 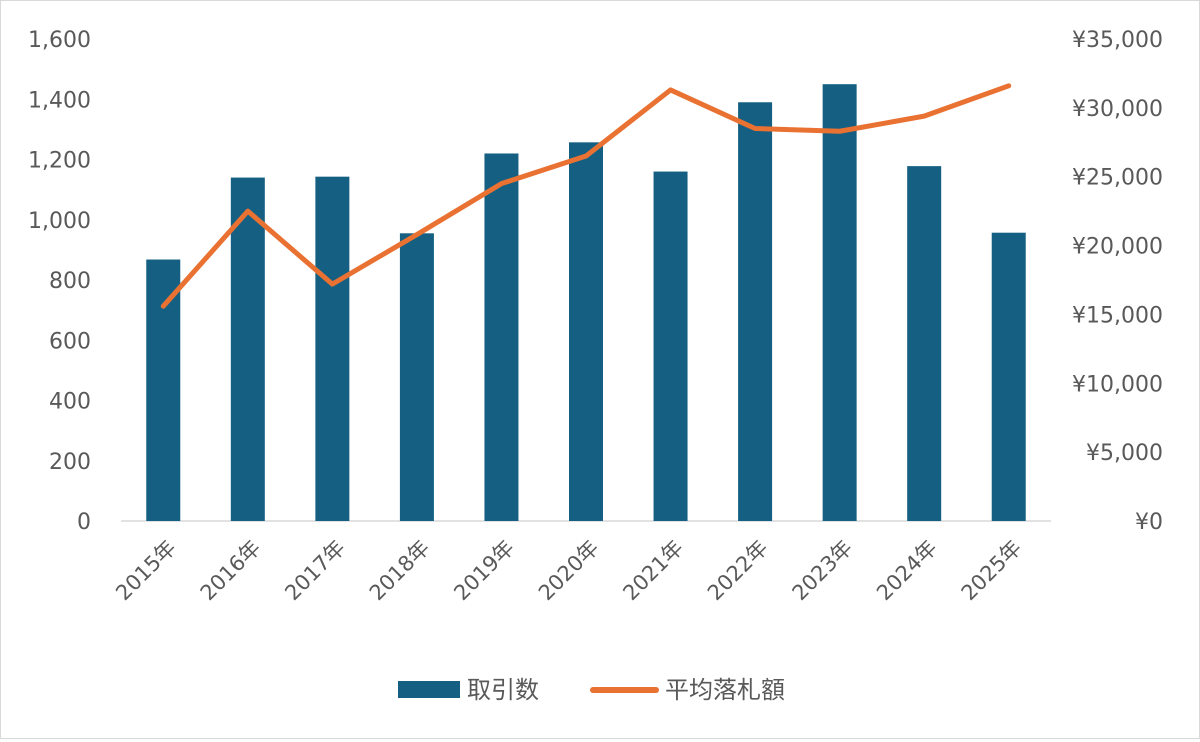 What do you see at coordinates (59, 40) in the screenshot?
I see `left-axis-tick-label: 1,600` at bounding box center [59, 40].